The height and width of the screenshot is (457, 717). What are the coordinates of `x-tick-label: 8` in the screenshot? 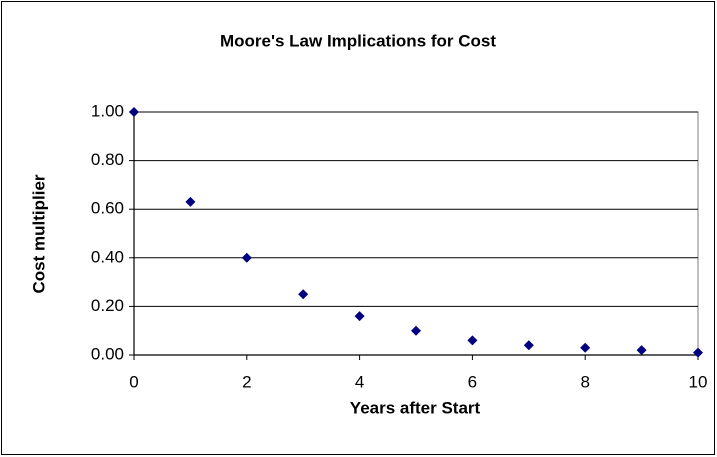 It's located at (584, 381).